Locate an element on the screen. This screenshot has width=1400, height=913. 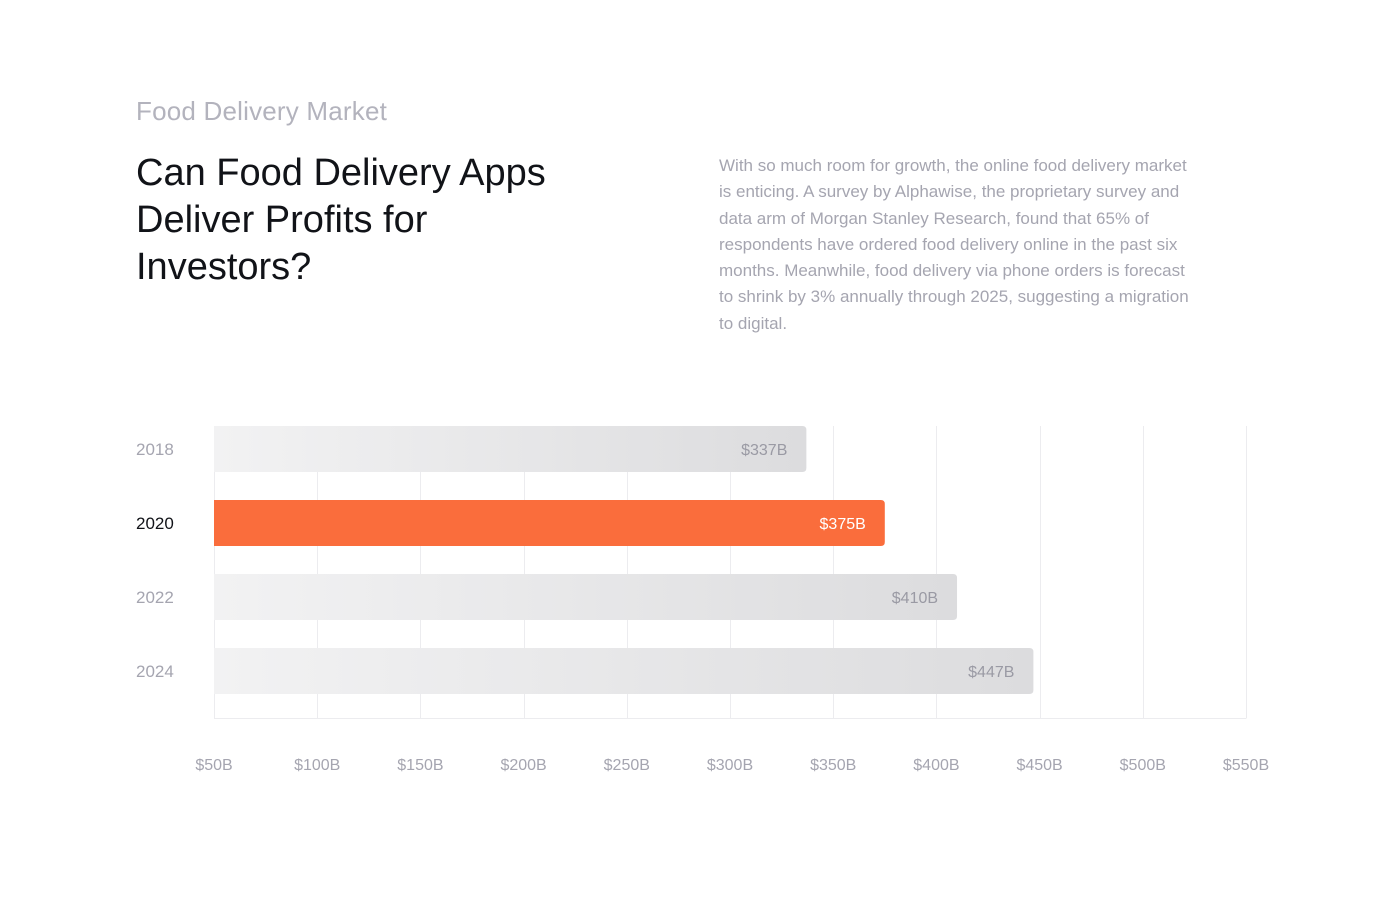
category-labels: 2018 2020 2022 2024 is located at coordinates (155, 560).